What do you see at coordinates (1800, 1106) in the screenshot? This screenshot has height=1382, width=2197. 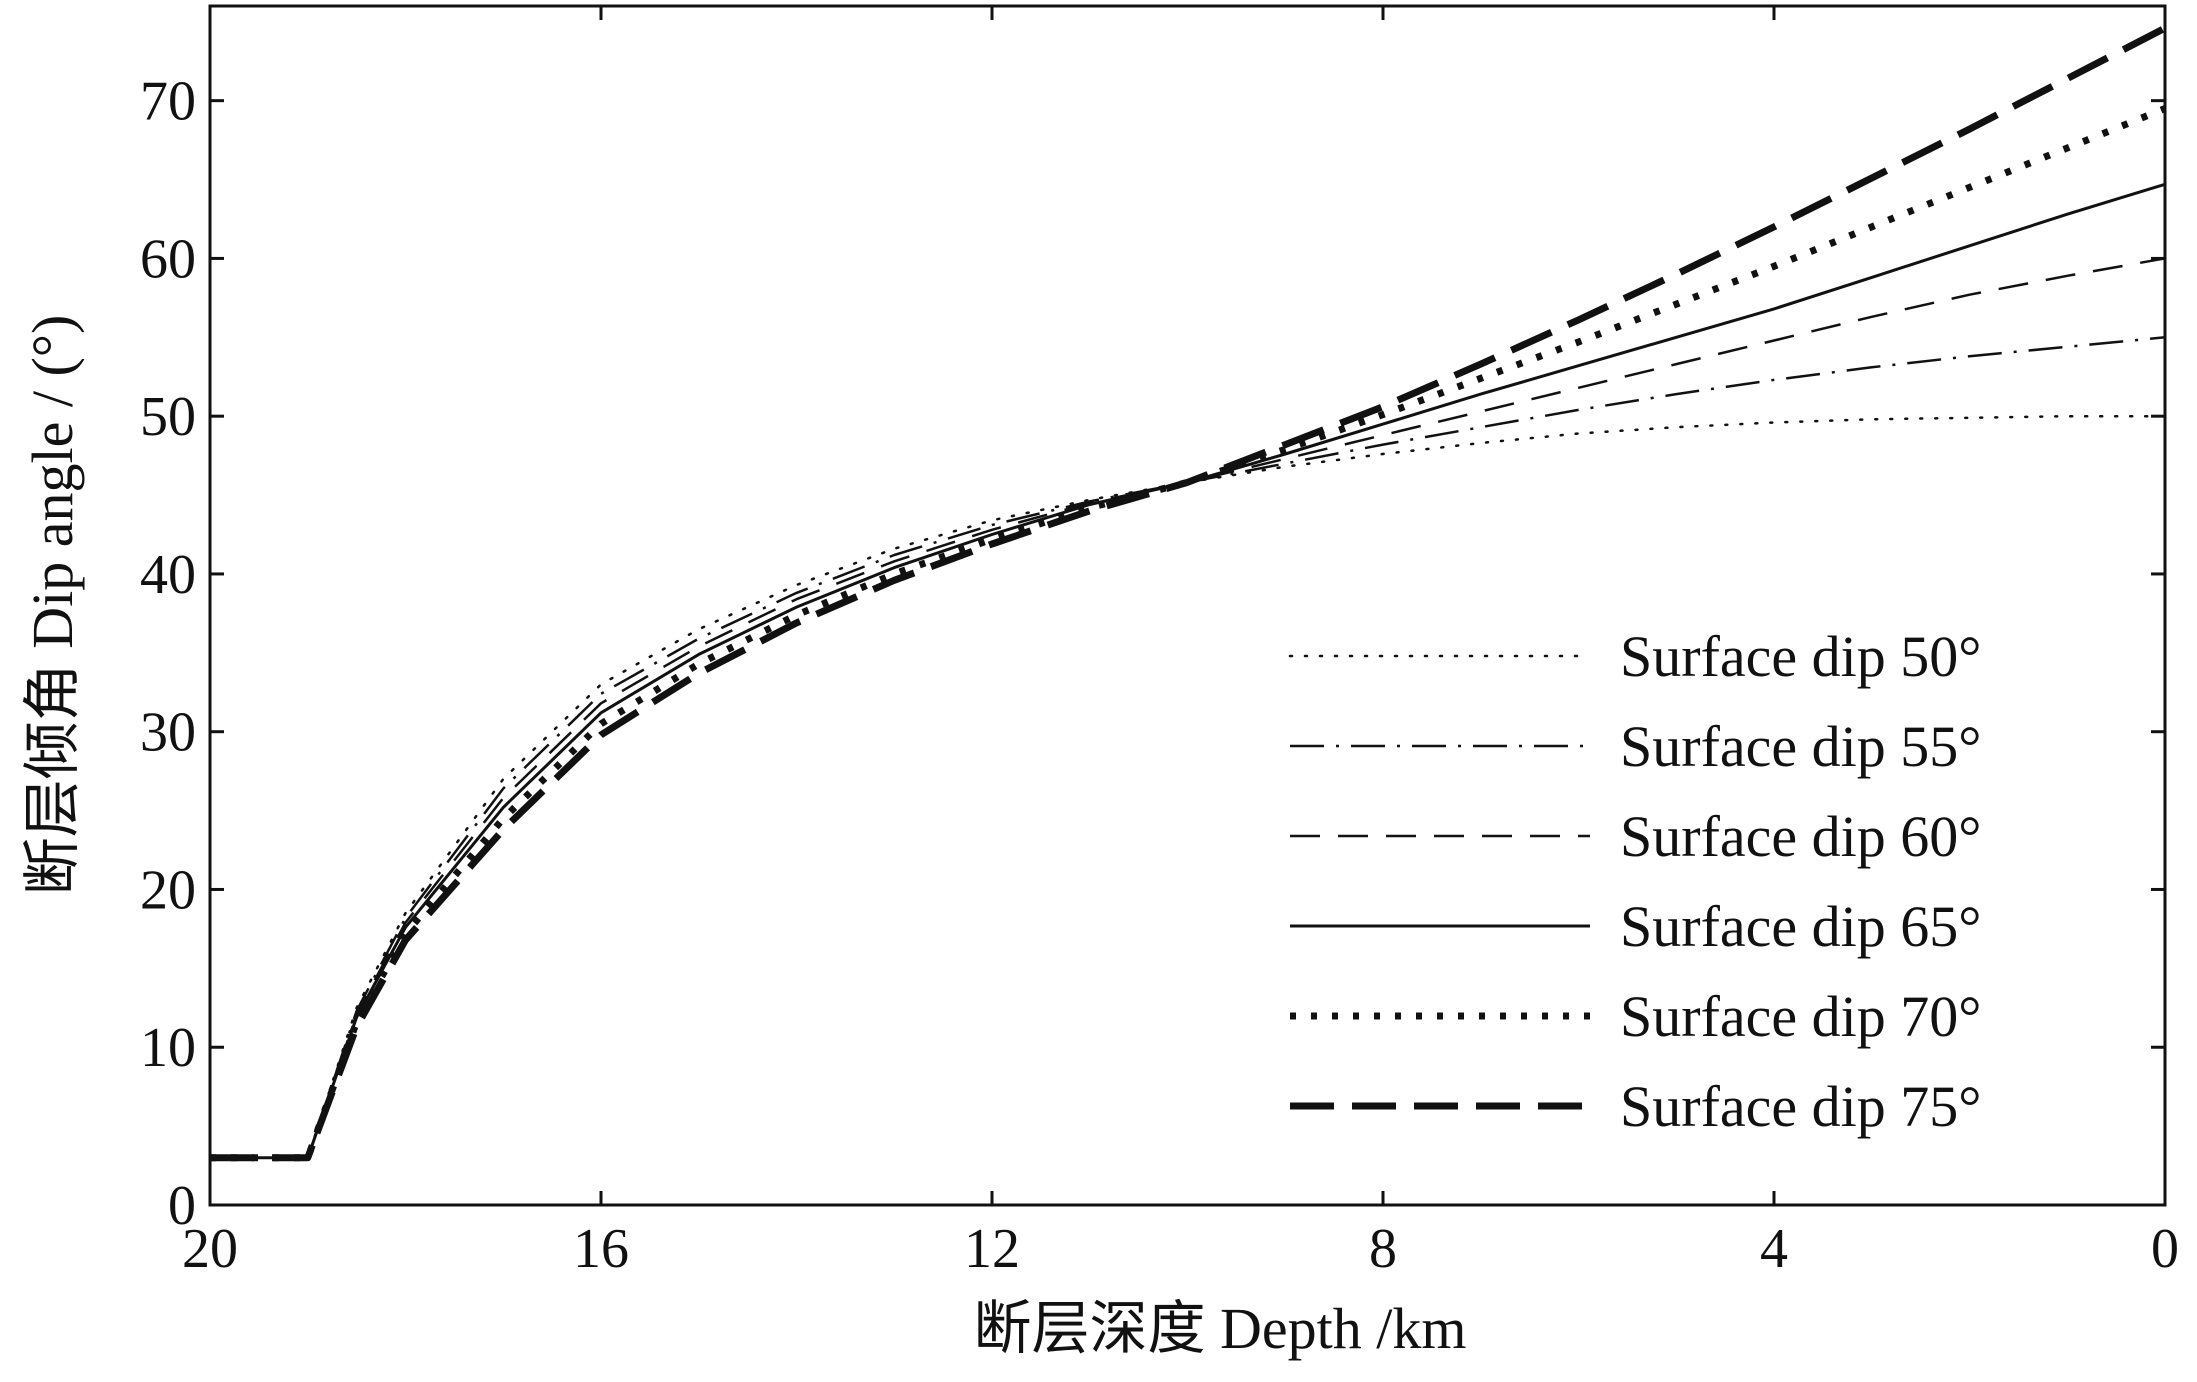 I see `legend-label-6: Surface dip 75°` at bounding box center [1800, 1106].